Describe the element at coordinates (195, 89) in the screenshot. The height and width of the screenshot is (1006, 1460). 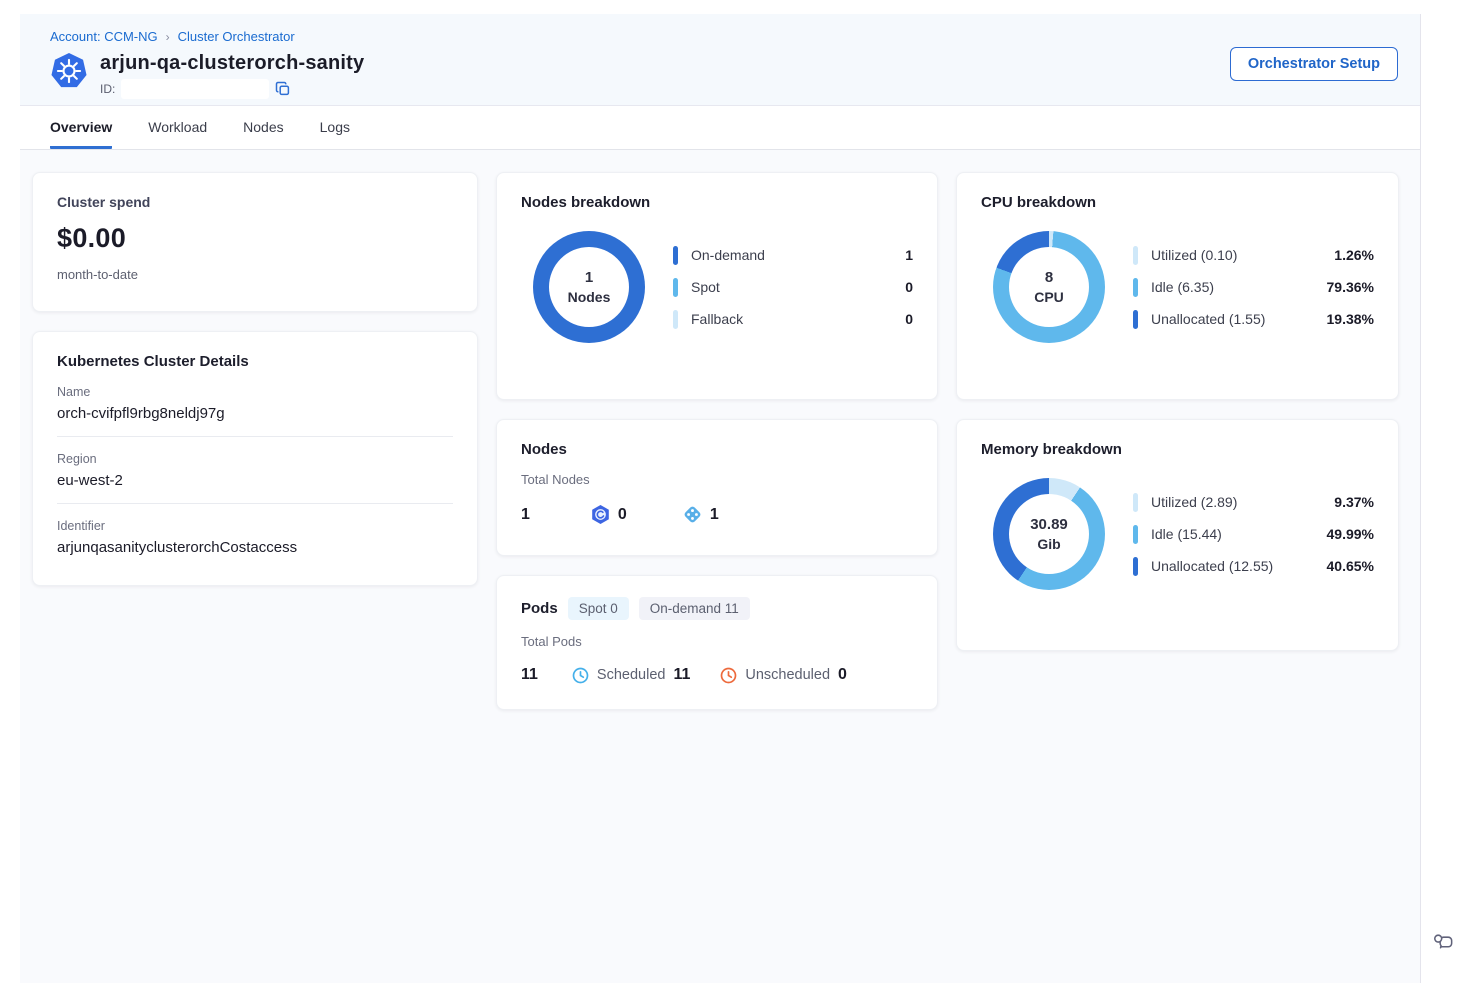
I see `cluster-id-value` at that location.